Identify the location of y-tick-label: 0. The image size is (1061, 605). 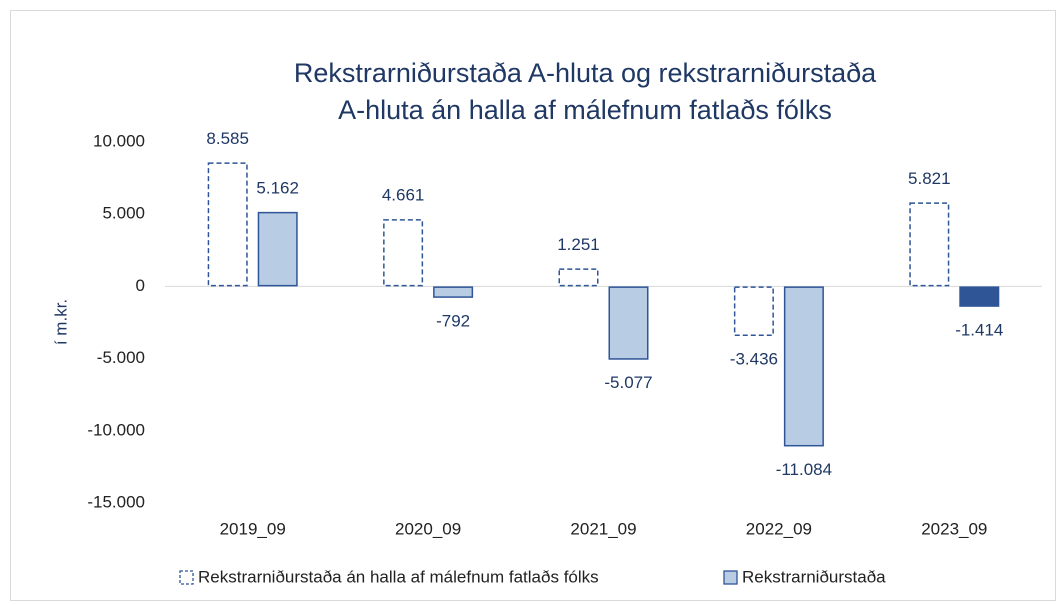
(140, 285).